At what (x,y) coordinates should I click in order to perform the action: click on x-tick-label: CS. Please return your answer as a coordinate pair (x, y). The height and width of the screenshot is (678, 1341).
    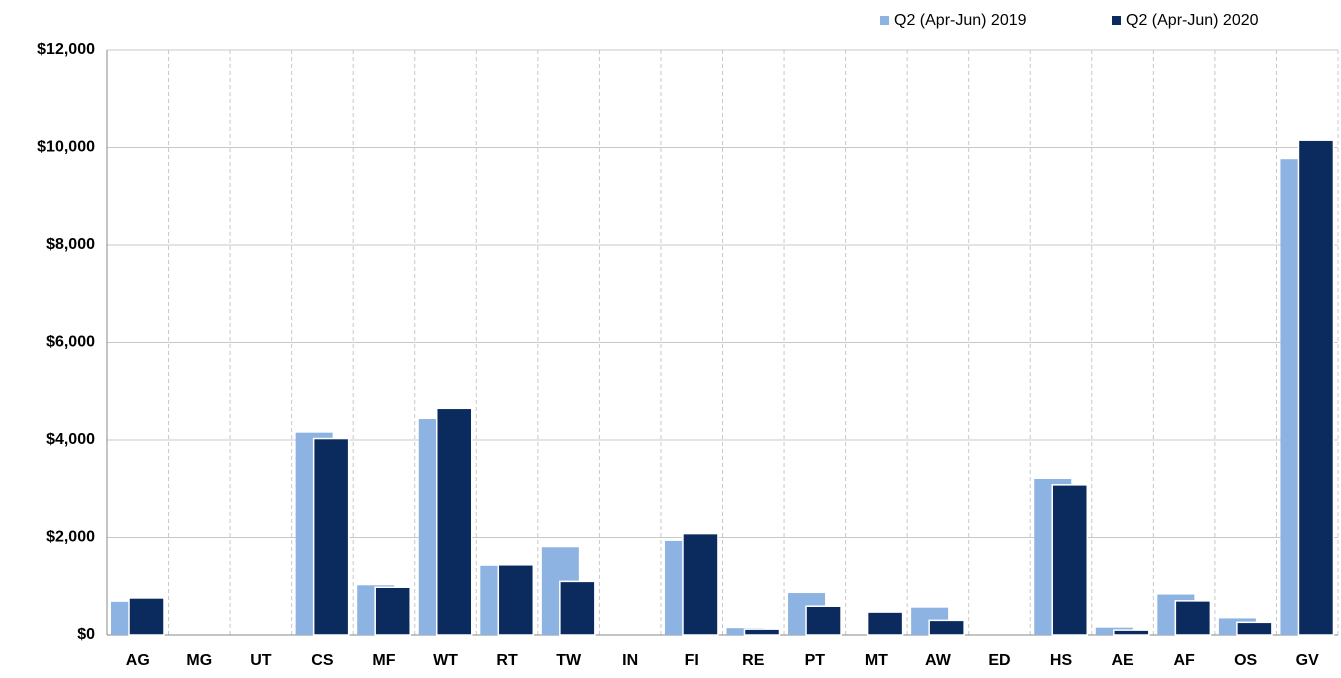
    Looking at the image, I should click on (322, 660).